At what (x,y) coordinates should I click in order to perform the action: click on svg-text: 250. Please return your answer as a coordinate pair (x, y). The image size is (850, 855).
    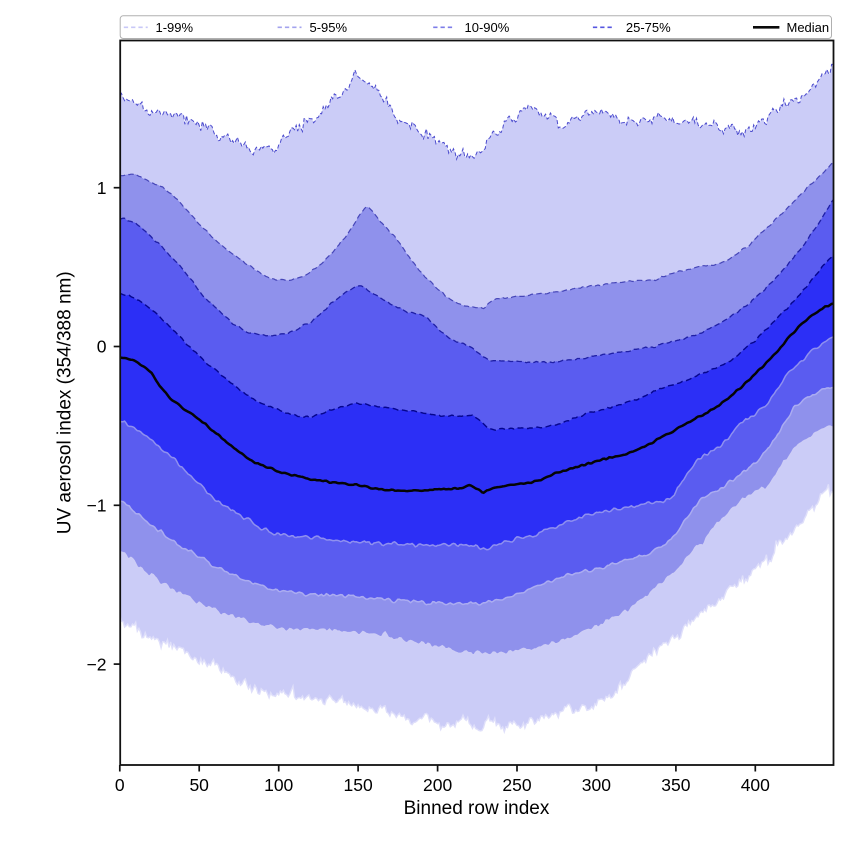
    Looking at the image, I should click on (516, 785).